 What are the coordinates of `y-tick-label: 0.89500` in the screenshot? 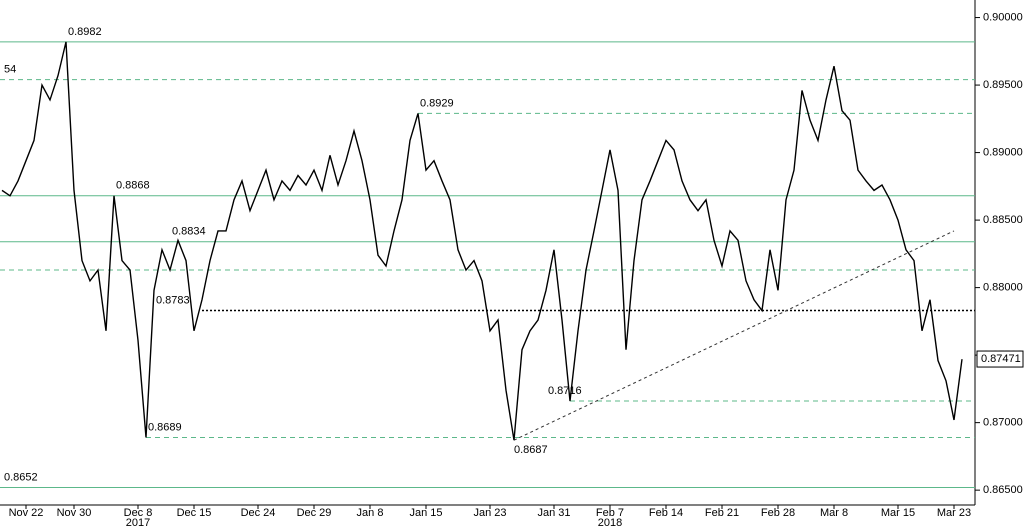 It's located at (1003, 85).